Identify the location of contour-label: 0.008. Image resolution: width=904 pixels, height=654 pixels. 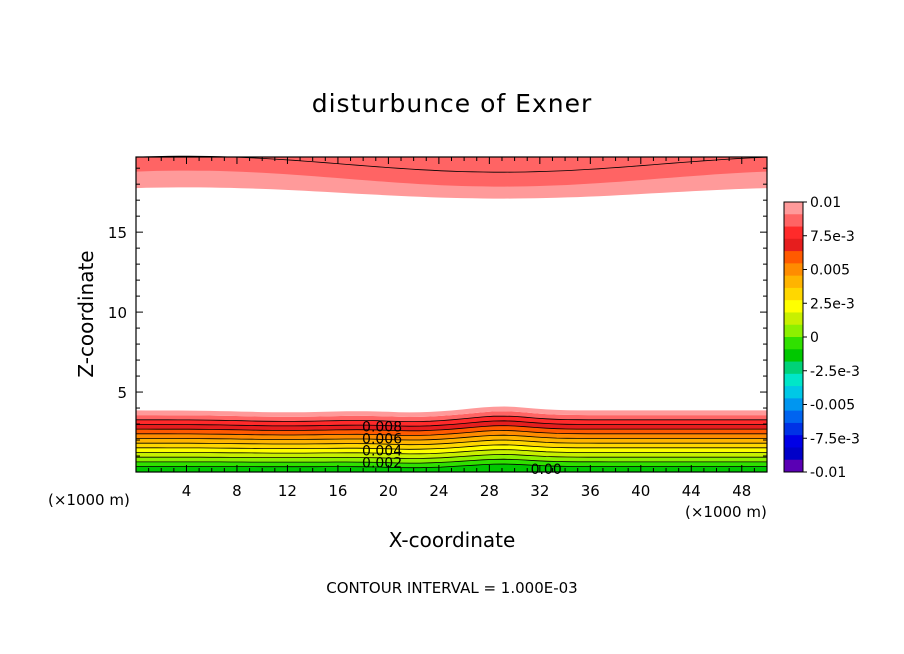
(382, 427).